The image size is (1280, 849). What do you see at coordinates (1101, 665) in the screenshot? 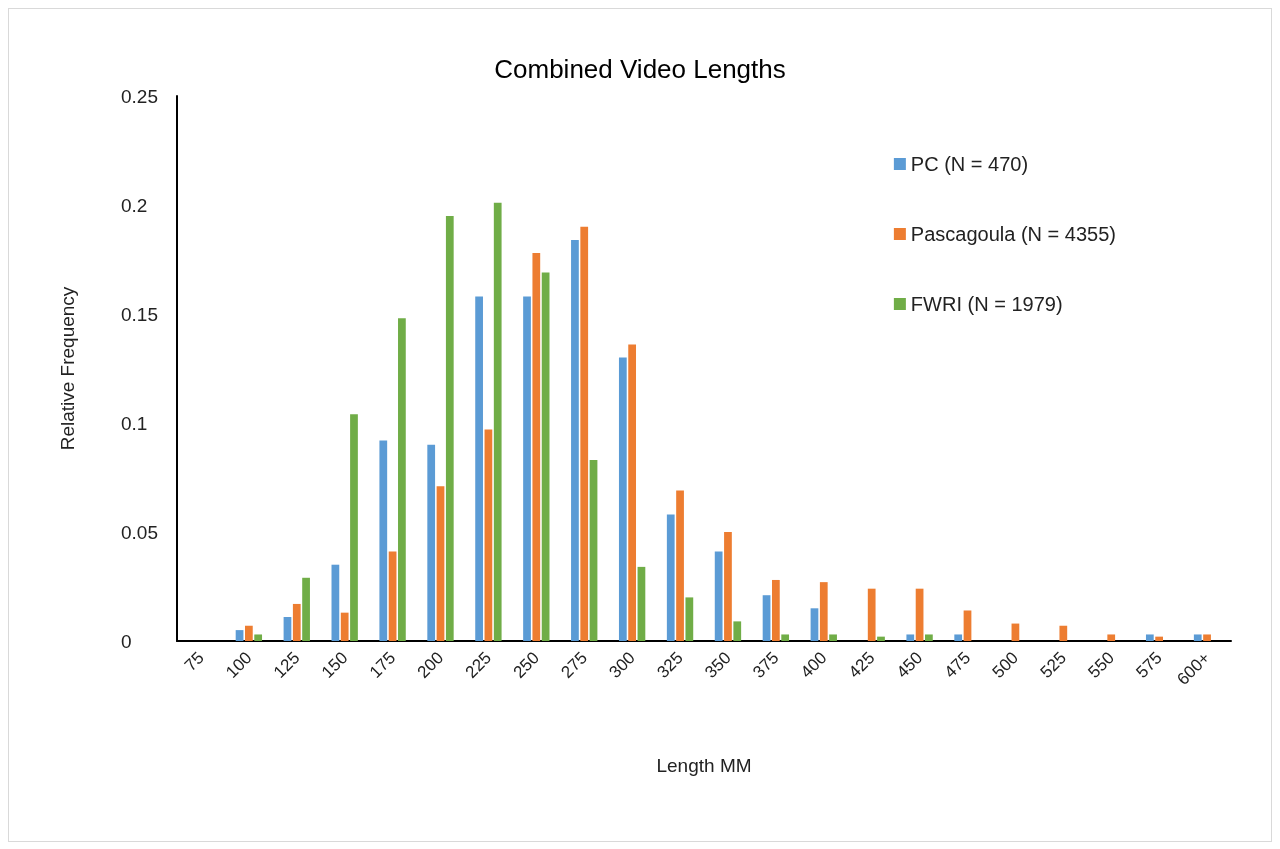
I see `x-tick-label: 550` at bounding box center [1101, 665].